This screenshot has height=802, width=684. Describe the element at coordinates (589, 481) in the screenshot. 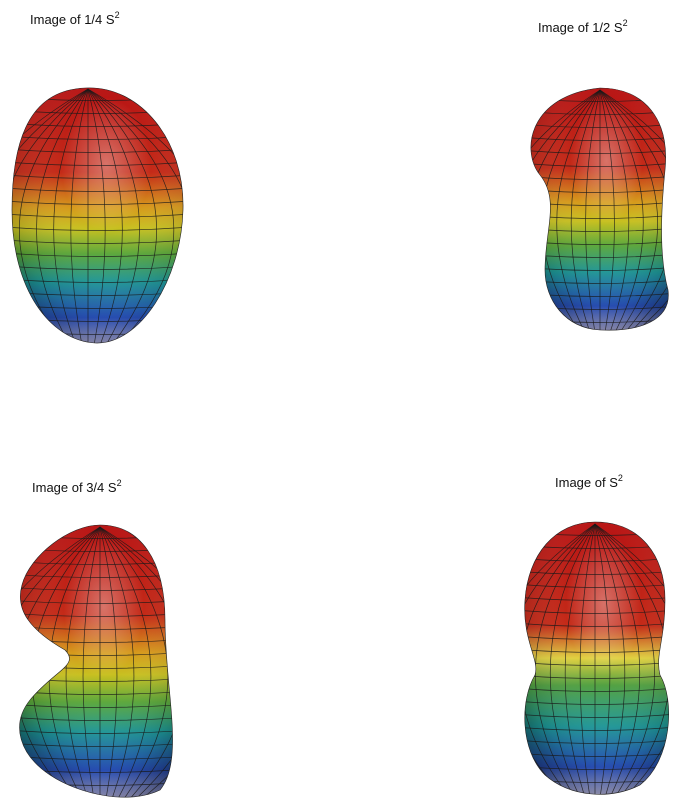

I see `panel-title: Image of S2` at that location.